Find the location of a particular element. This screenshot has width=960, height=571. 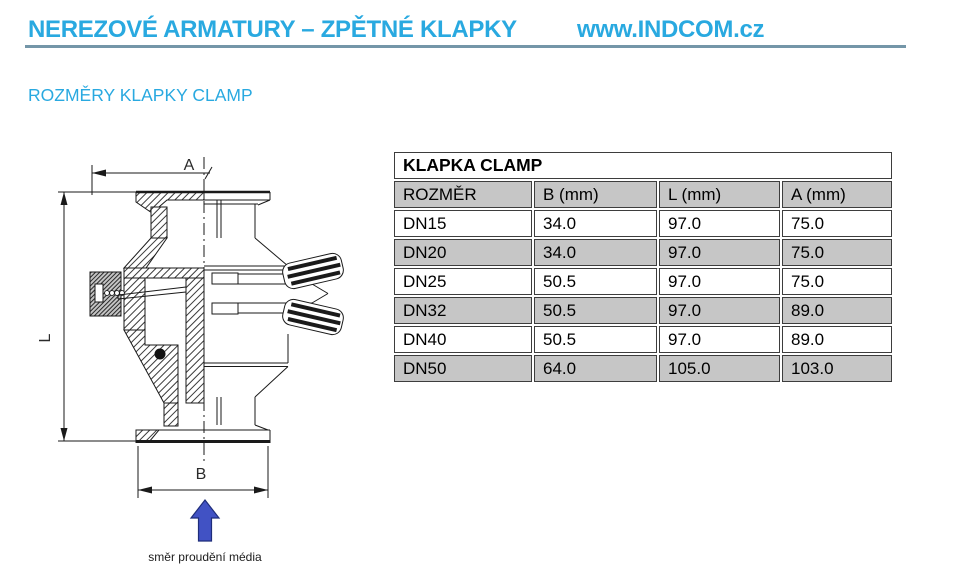

table-cell-size: DN20 is located at coordinates (463, 252).